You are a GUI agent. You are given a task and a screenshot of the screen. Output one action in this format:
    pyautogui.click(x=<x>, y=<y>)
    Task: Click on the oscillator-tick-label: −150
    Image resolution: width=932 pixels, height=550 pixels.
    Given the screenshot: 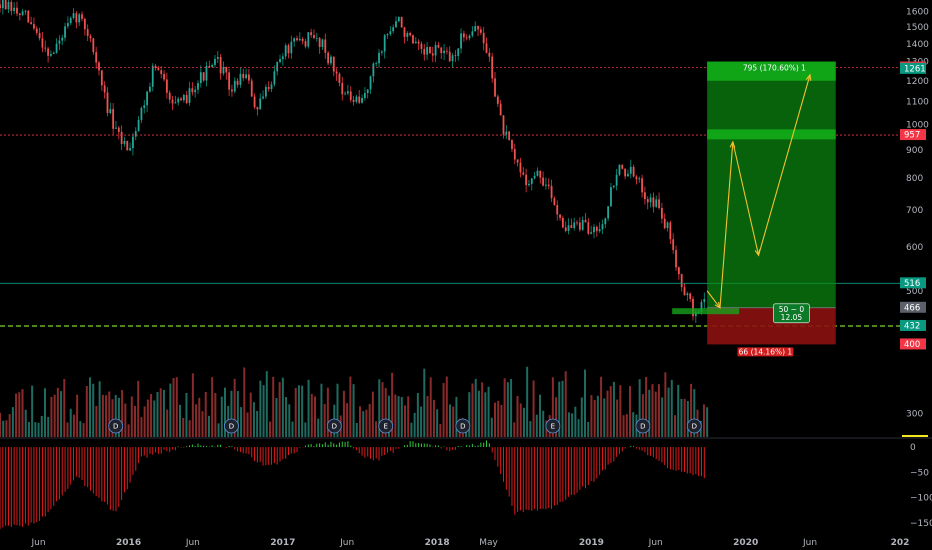 What is the action you would take?
    pyautogui.click(x=921, y=524)
    